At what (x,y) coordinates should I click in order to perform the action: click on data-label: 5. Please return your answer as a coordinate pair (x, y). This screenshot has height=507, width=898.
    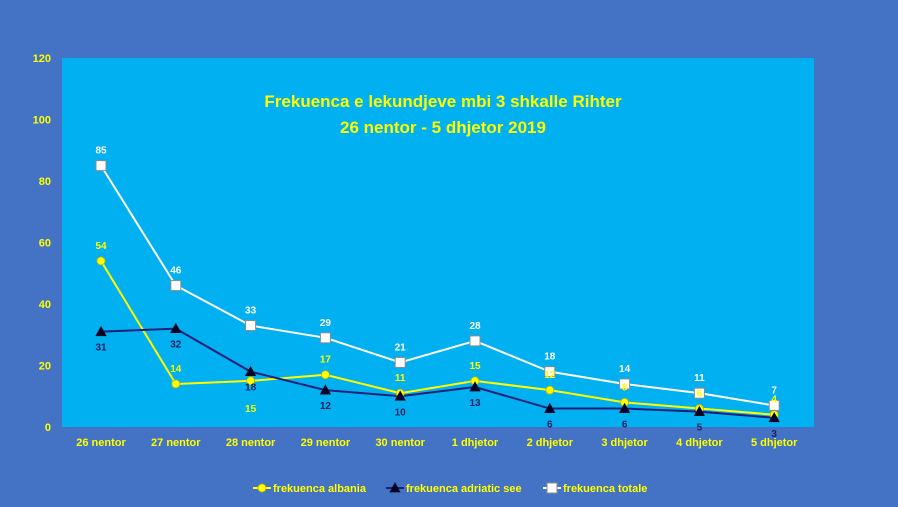
    Looking at the image, I should click on (700, 428).